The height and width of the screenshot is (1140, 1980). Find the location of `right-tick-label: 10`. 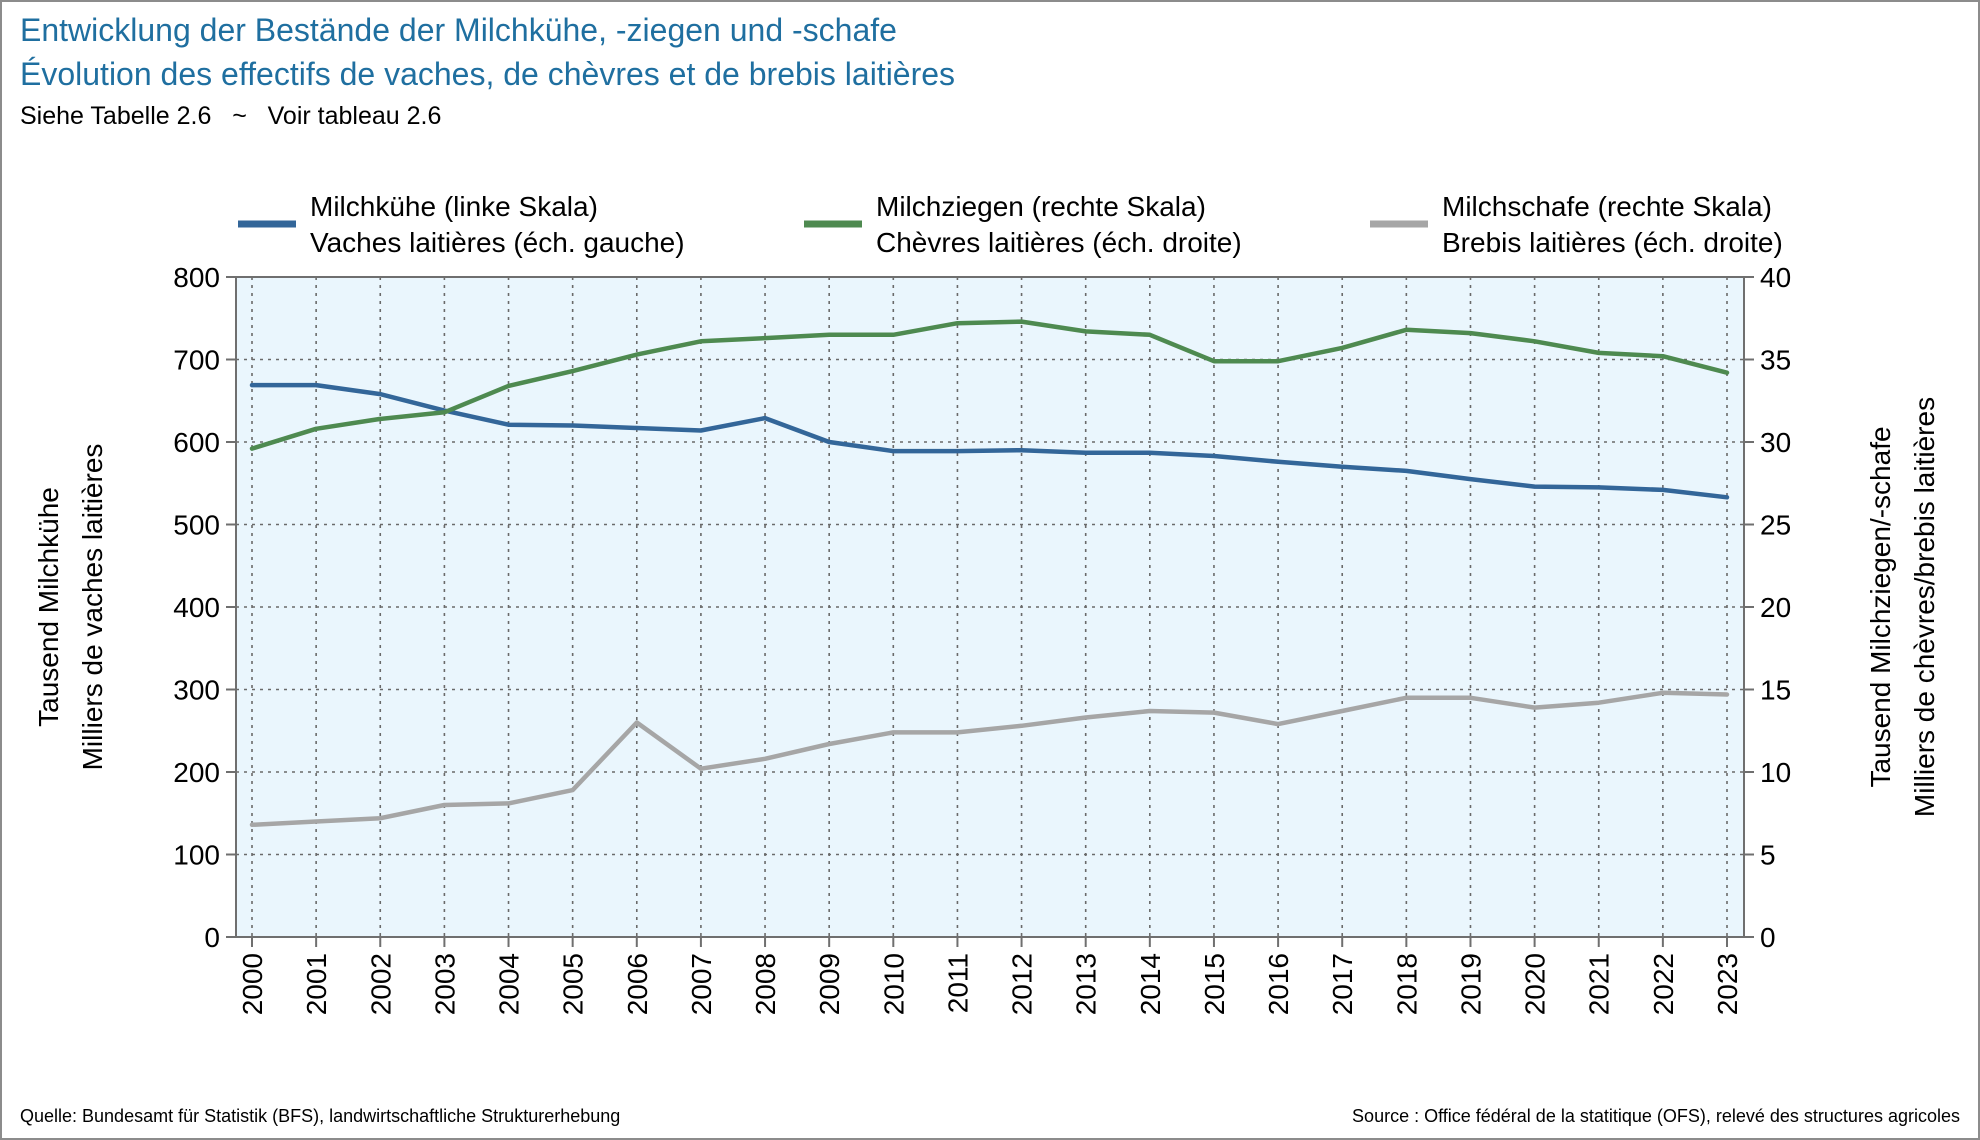

right-tick-label: 10 is located at coordinates (1775, 772).